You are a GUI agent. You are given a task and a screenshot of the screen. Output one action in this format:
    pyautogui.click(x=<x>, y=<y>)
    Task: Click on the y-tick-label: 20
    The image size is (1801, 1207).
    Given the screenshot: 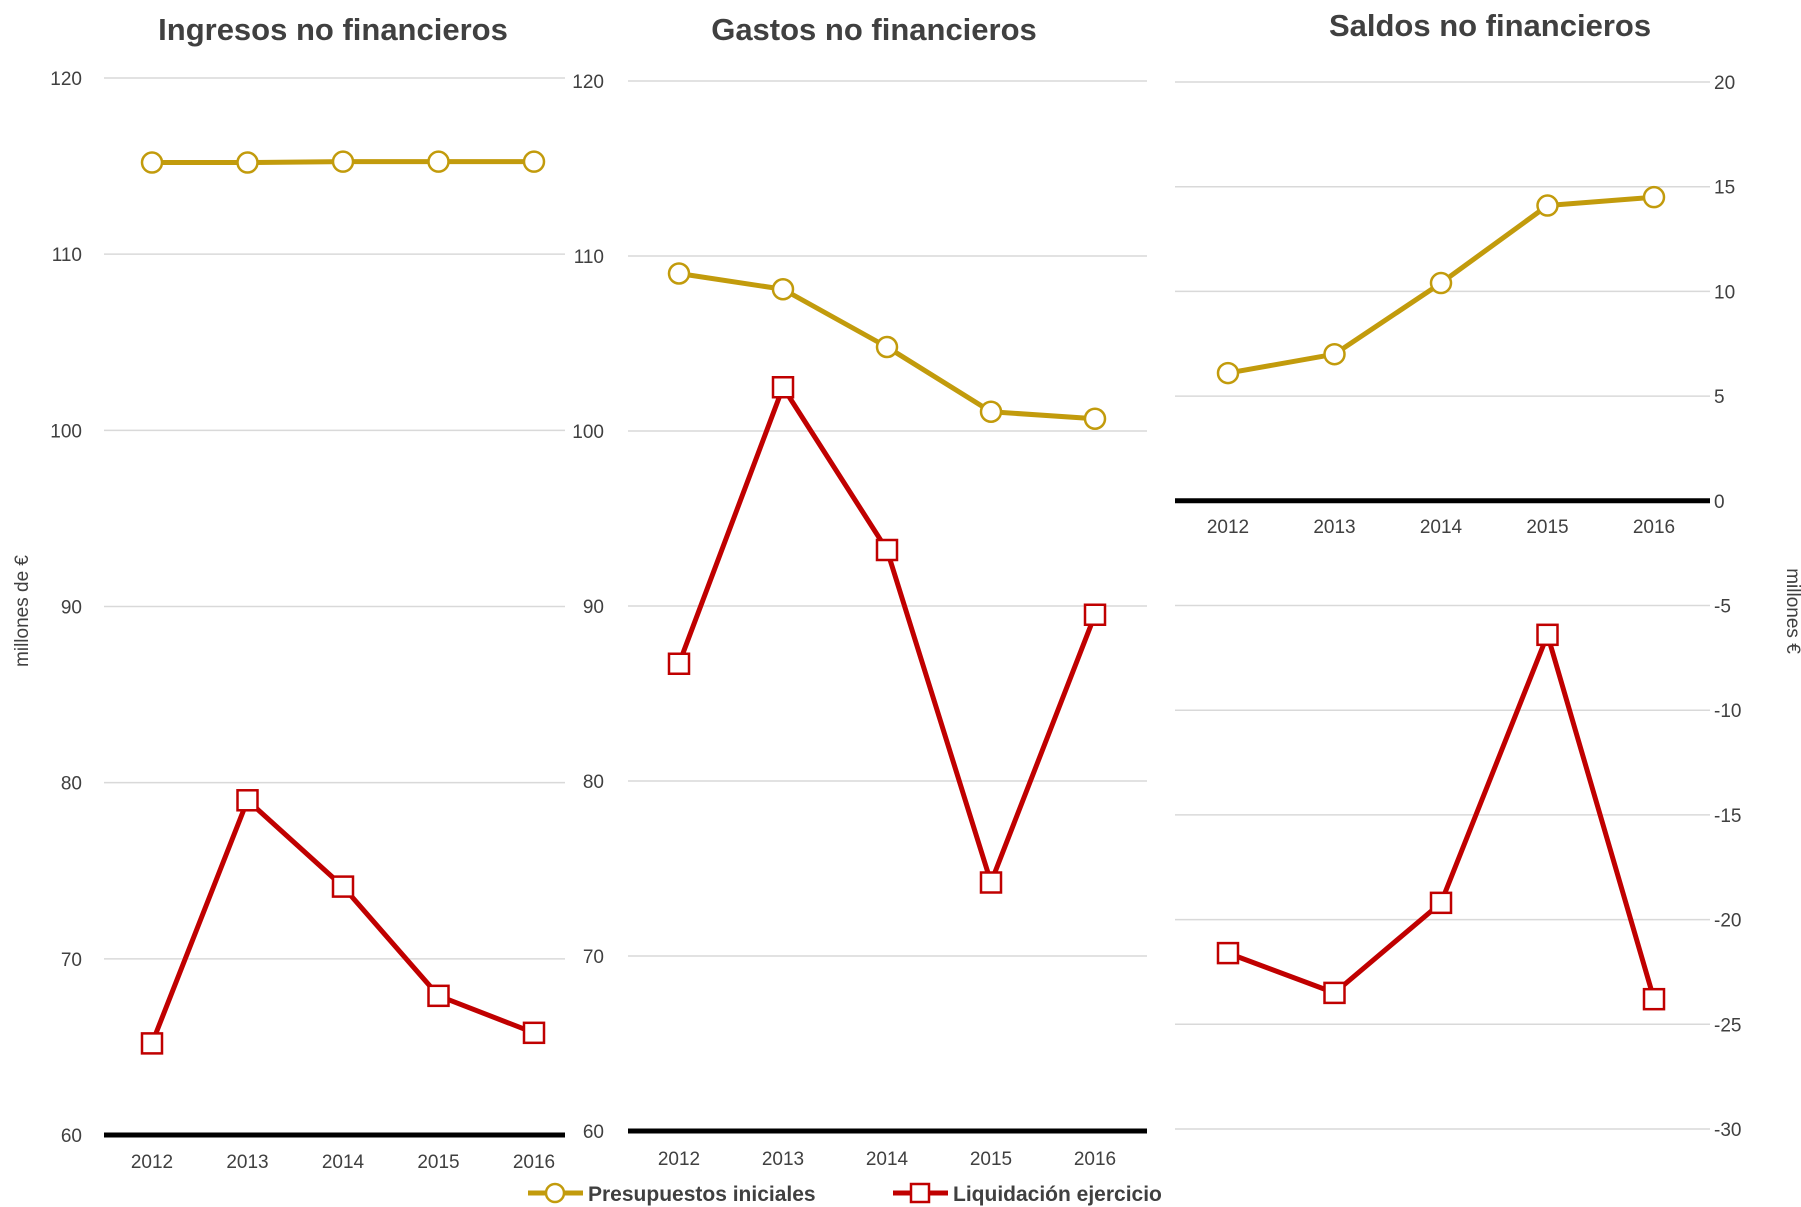 What is the action you would take?
    pyautogui.click(x=1724, y=83)
    